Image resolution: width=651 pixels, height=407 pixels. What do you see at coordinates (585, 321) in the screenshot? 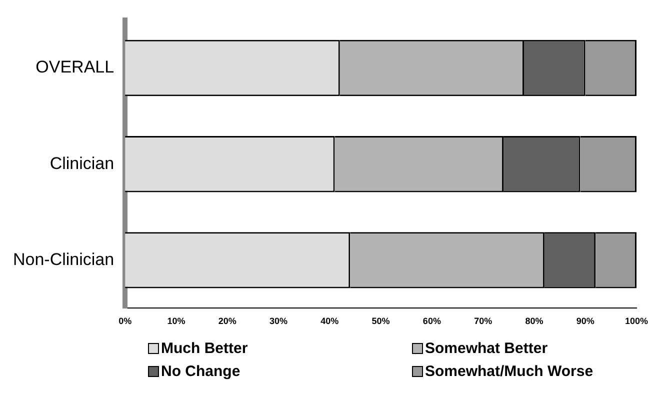
I see `x-tick-label: 90%` at bounding box center [585, 321].